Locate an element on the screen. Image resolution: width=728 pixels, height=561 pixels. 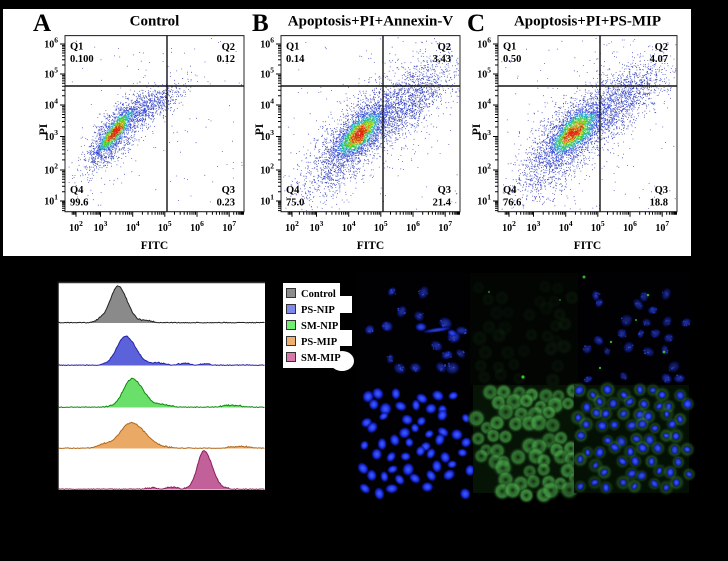
svg-text: 18.8 is located at coordinates (659, 203).